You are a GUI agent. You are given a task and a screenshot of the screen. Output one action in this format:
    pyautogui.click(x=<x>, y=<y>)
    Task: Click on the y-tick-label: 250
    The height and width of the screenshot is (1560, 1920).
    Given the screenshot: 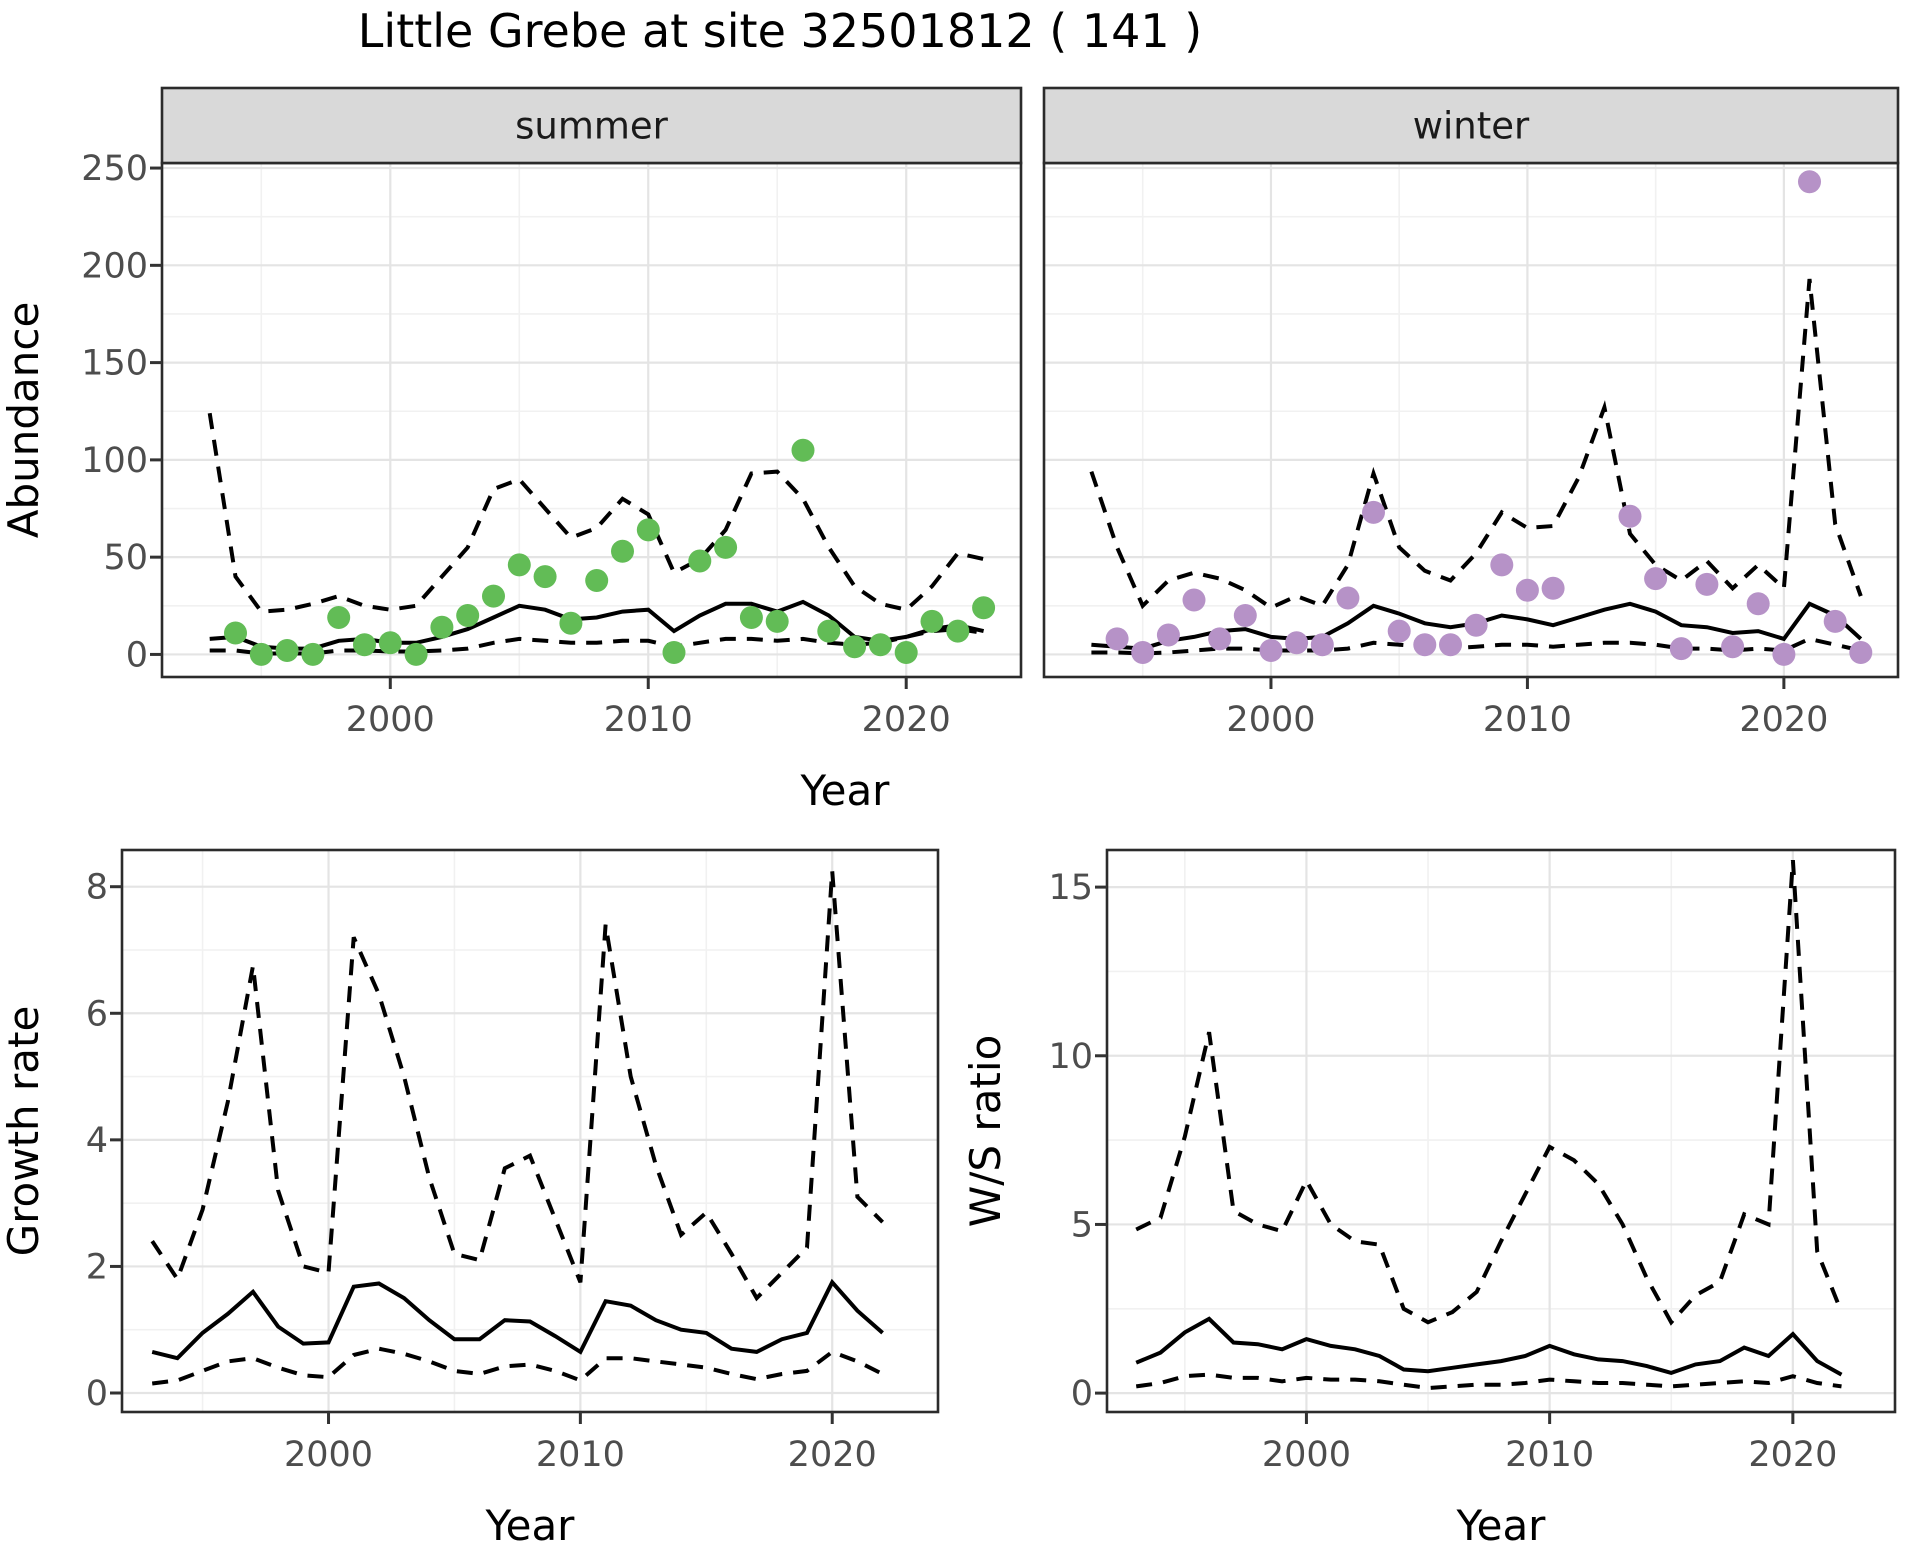 What is the action you would take?
    pyautogui.click(x=114, y=169)
    